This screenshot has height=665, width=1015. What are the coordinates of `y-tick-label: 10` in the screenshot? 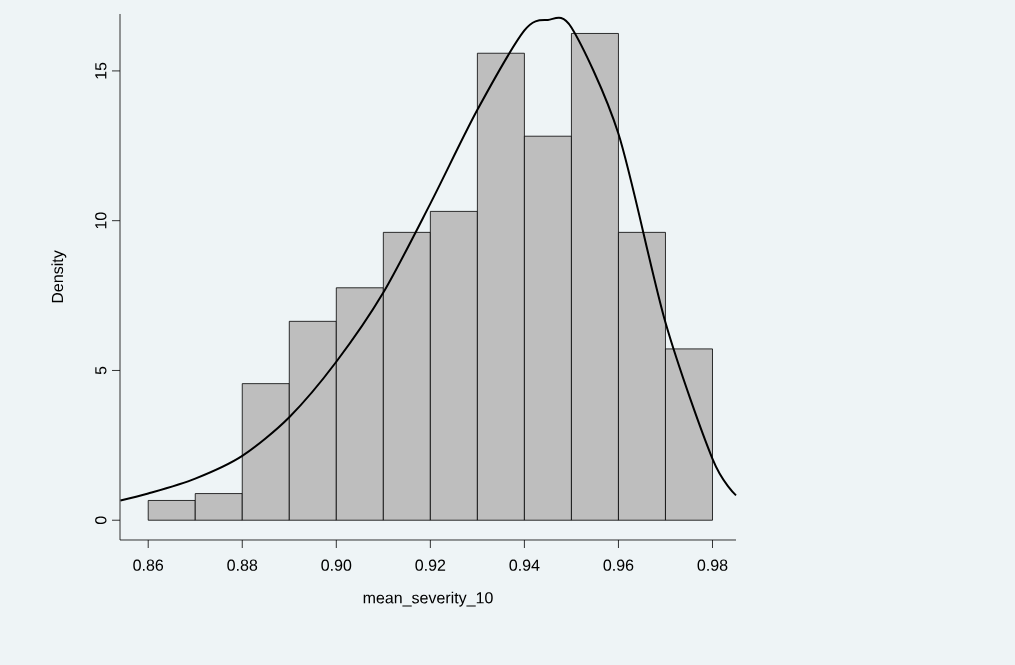 It's located at (101, 220).